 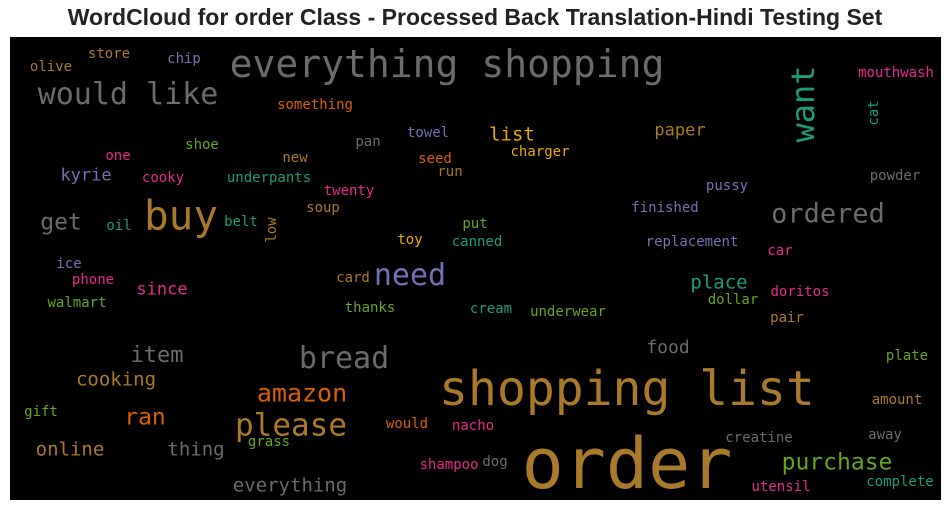 I want to click on word-soup: soup, so click(x=323, y=208).